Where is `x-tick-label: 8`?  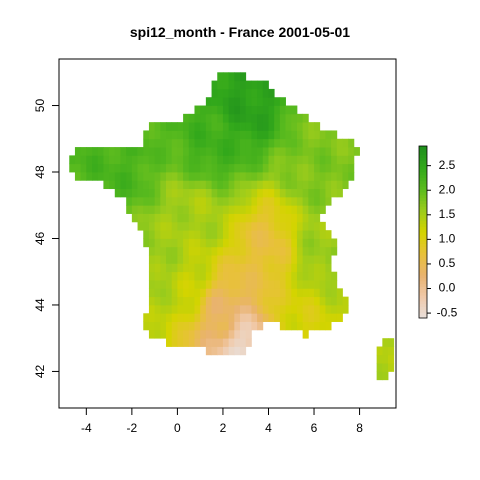
x-tick-label: 8 is located at coordinates (359, 428).